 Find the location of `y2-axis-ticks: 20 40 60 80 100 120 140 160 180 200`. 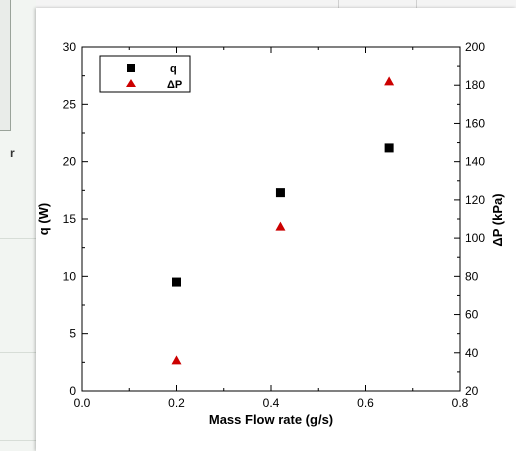

y2-axis-ticks: 20 40 60 80 100 120 140 160 180 200 is located at coordinates (469, 219).